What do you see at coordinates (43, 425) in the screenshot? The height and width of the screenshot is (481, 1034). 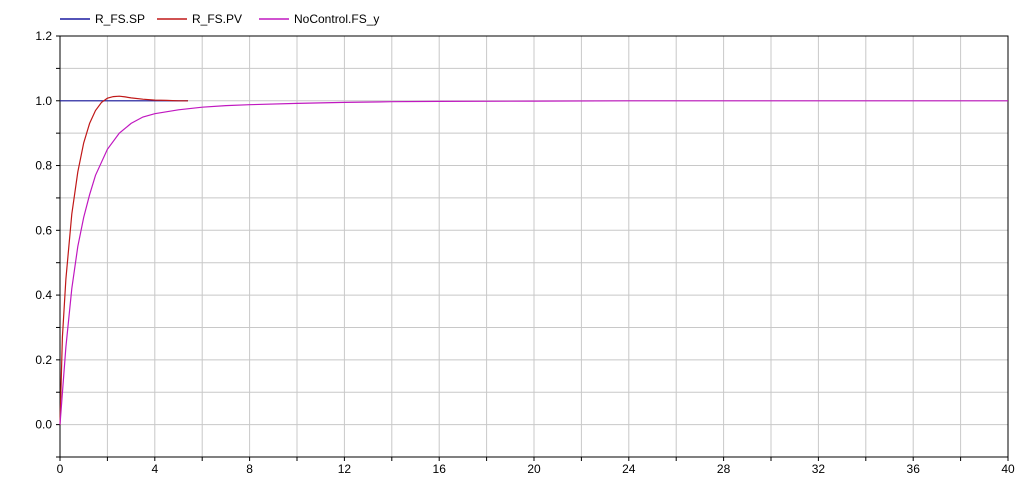 I see `y-tick-label: 0.0` at bounding box center [43, 425].